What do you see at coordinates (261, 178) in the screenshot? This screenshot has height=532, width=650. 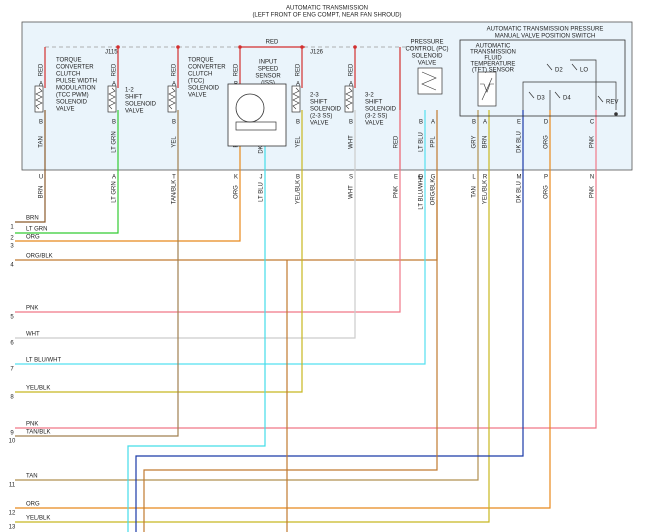 I see `connector-pin: J` at bounding box center [261, 178].